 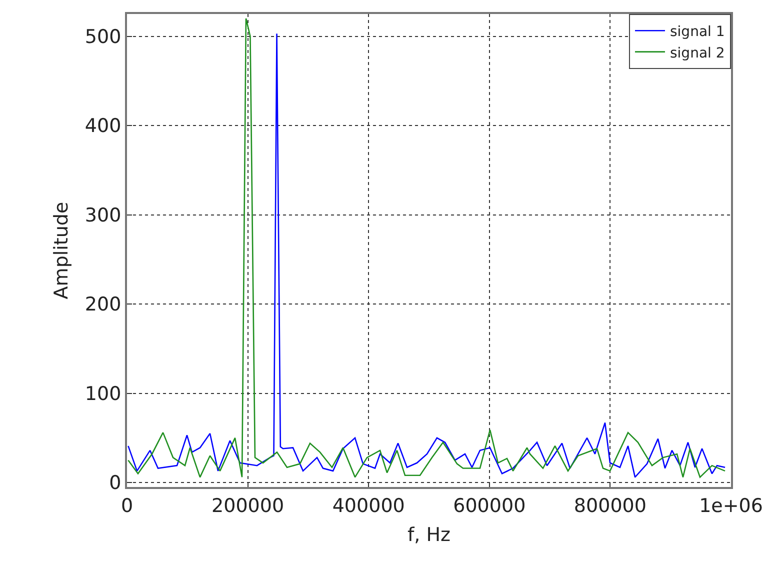 I want to click on x-tick-label: 800000, so click(x=610, y=505).